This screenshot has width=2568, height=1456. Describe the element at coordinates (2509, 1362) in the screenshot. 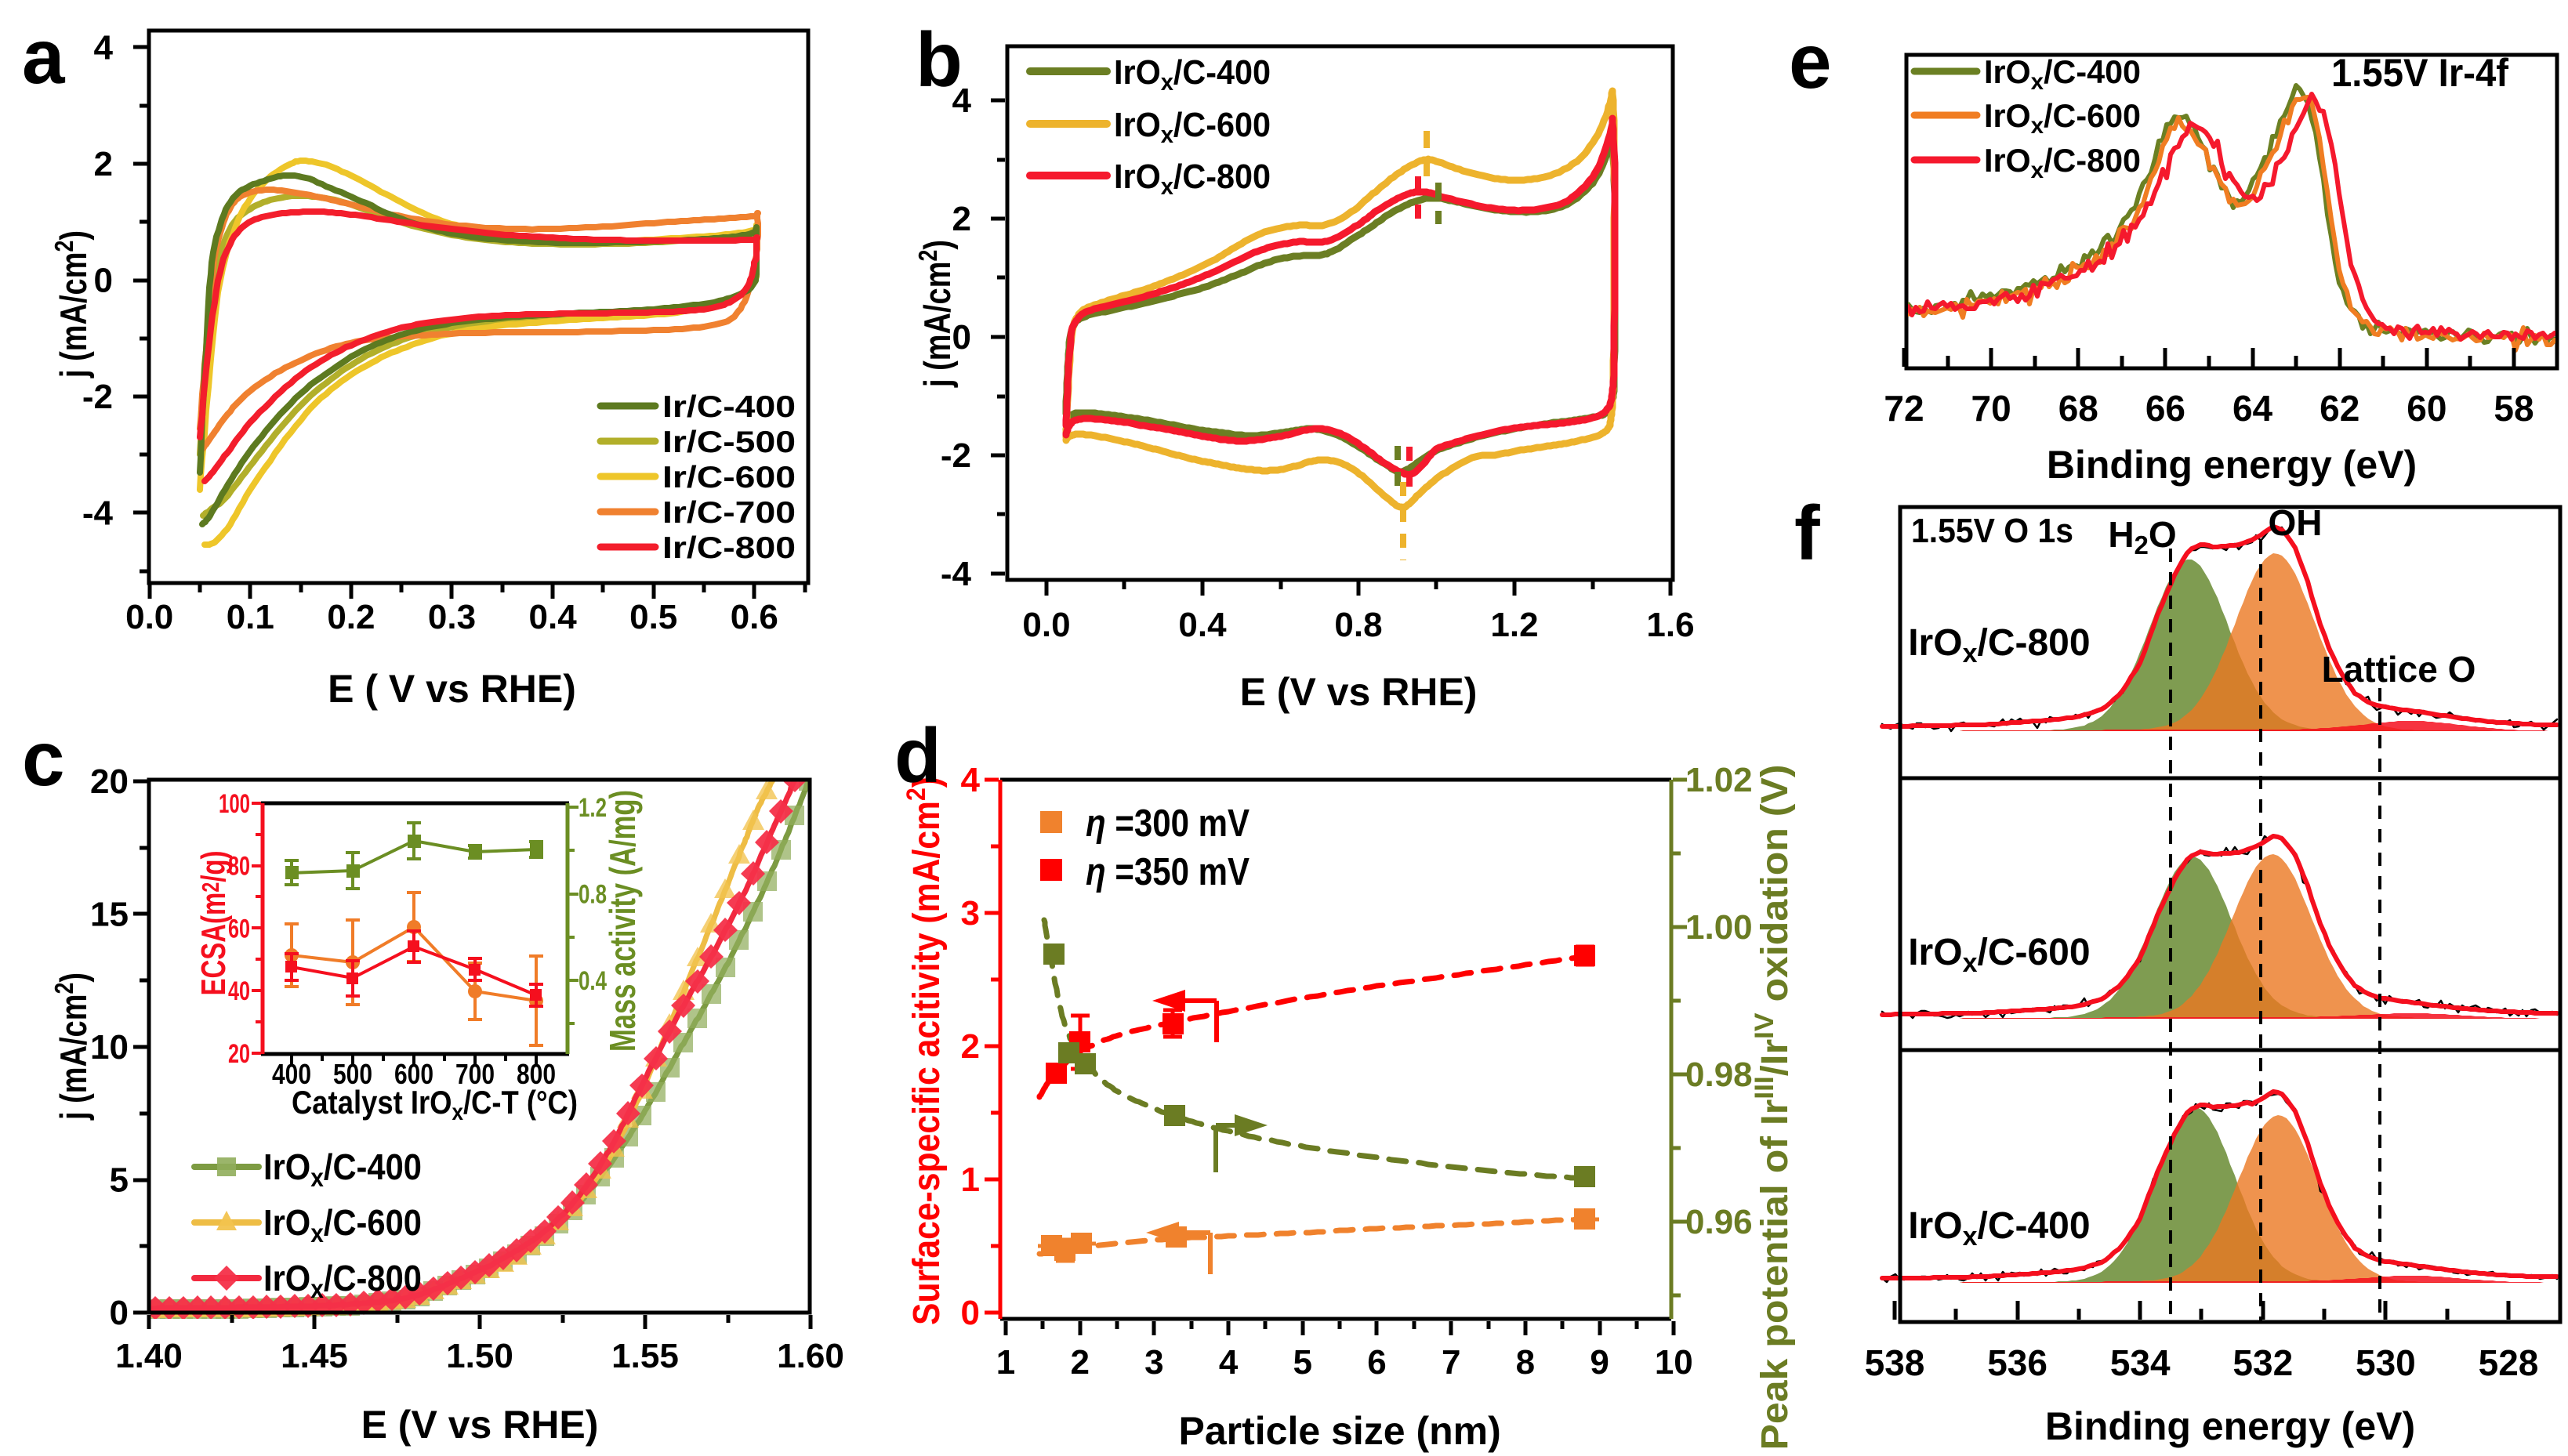

I see `svg-text: 528` at that location.